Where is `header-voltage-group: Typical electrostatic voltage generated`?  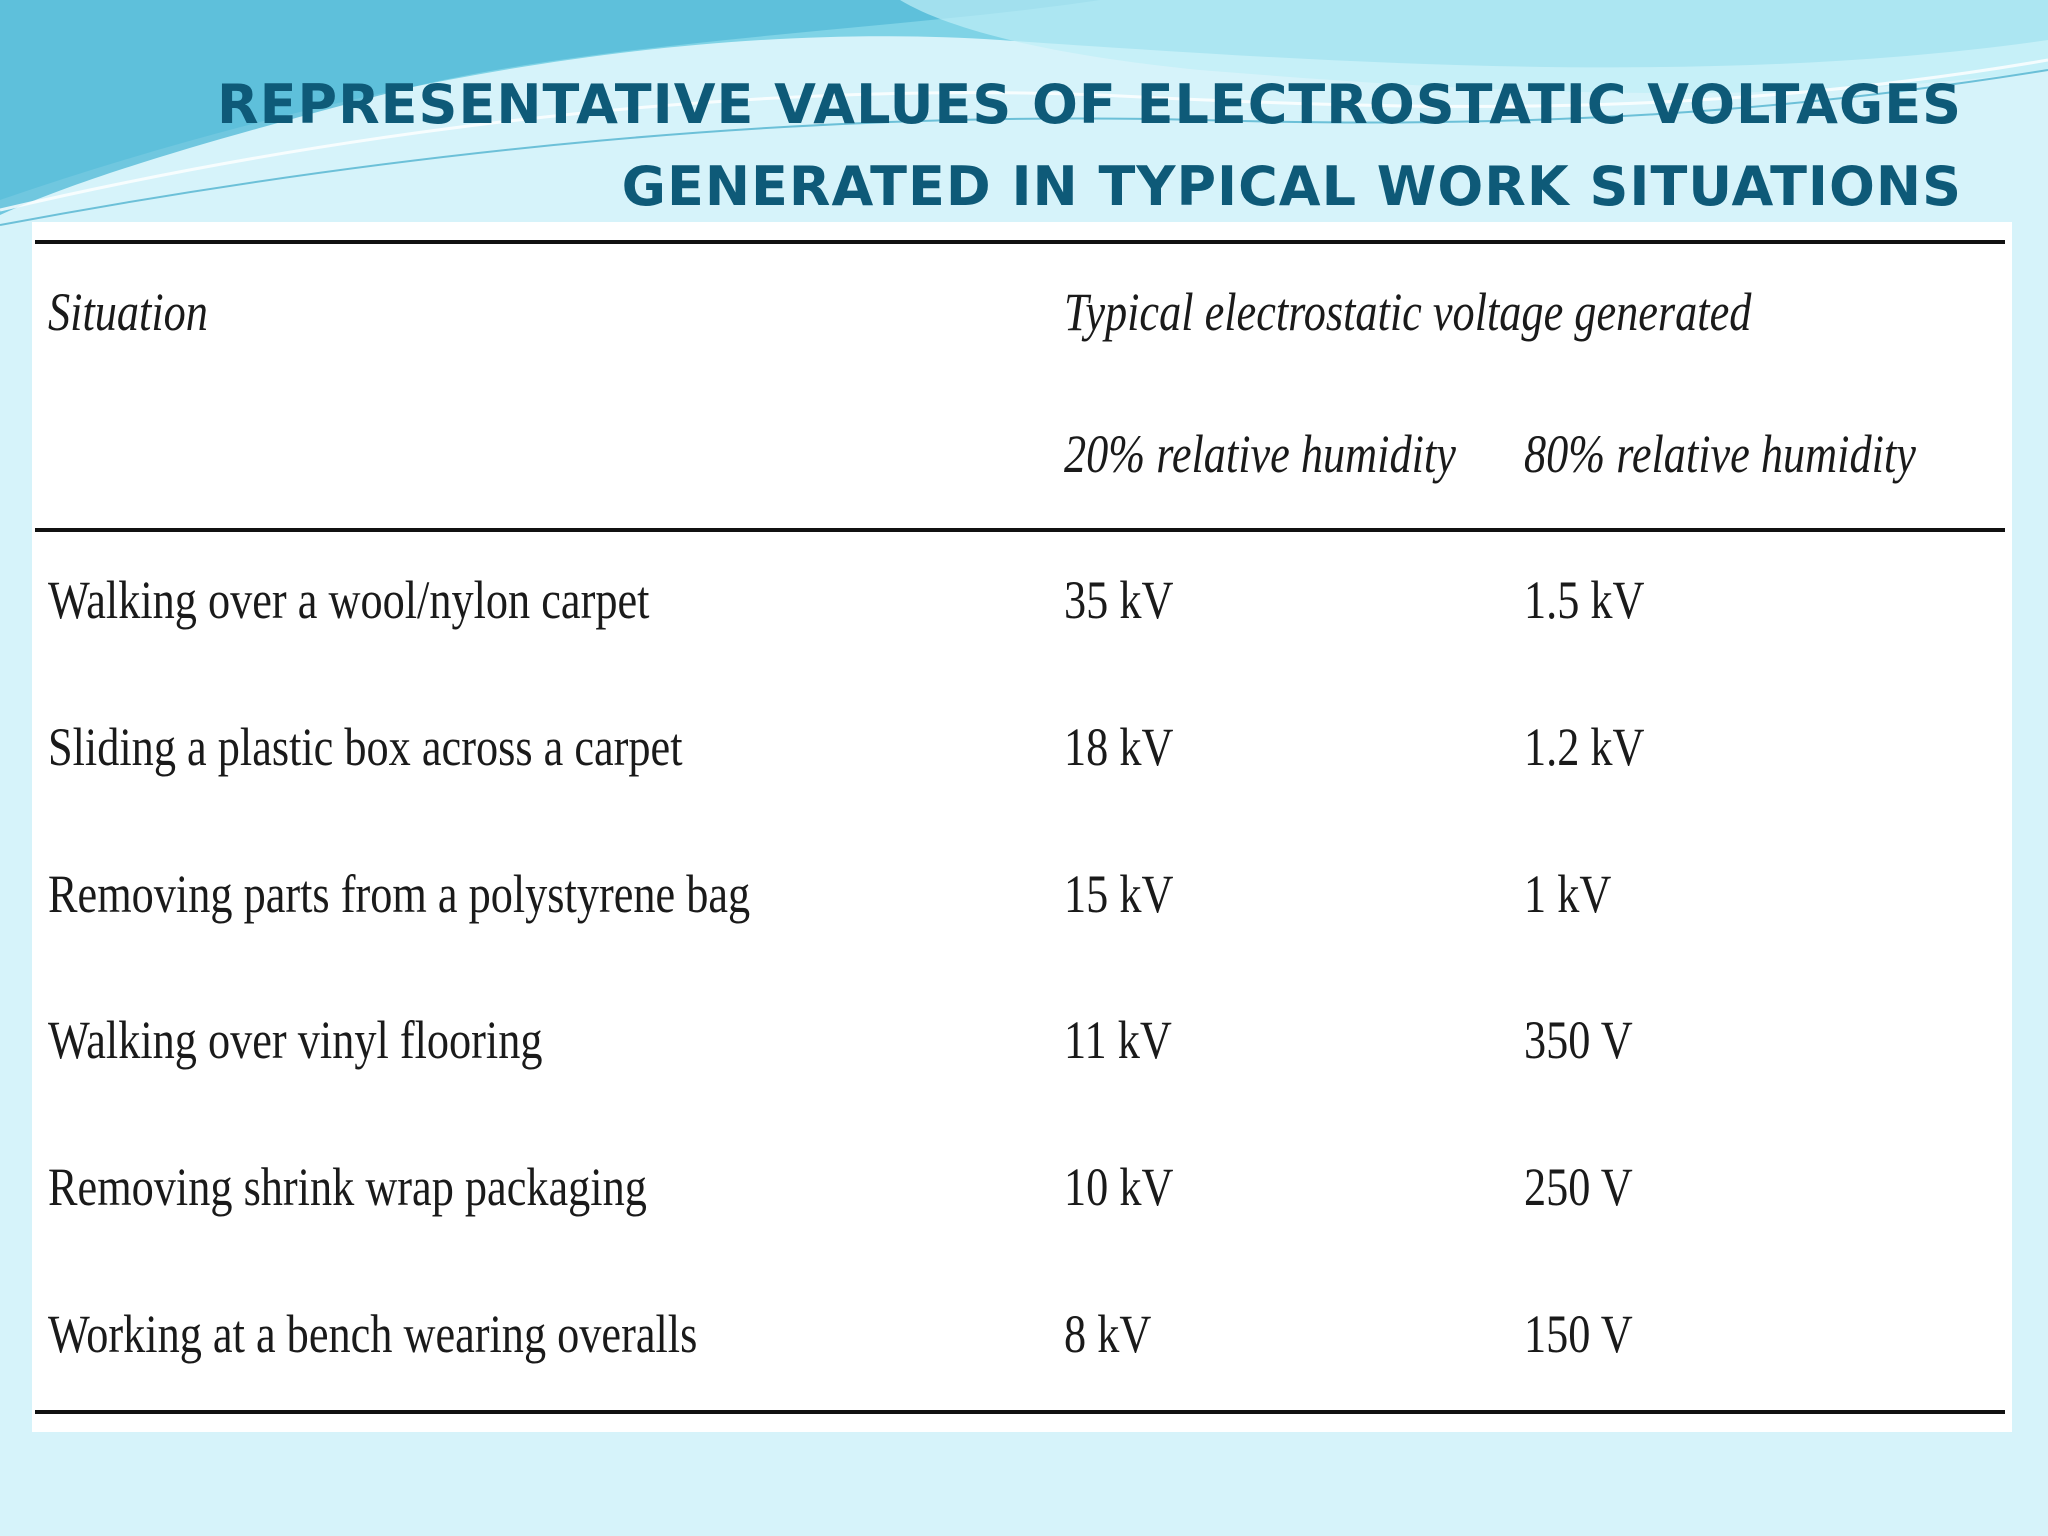
header-voltage-group: Typical electrostatic voltage generated is located at coordinates (1408, 312).